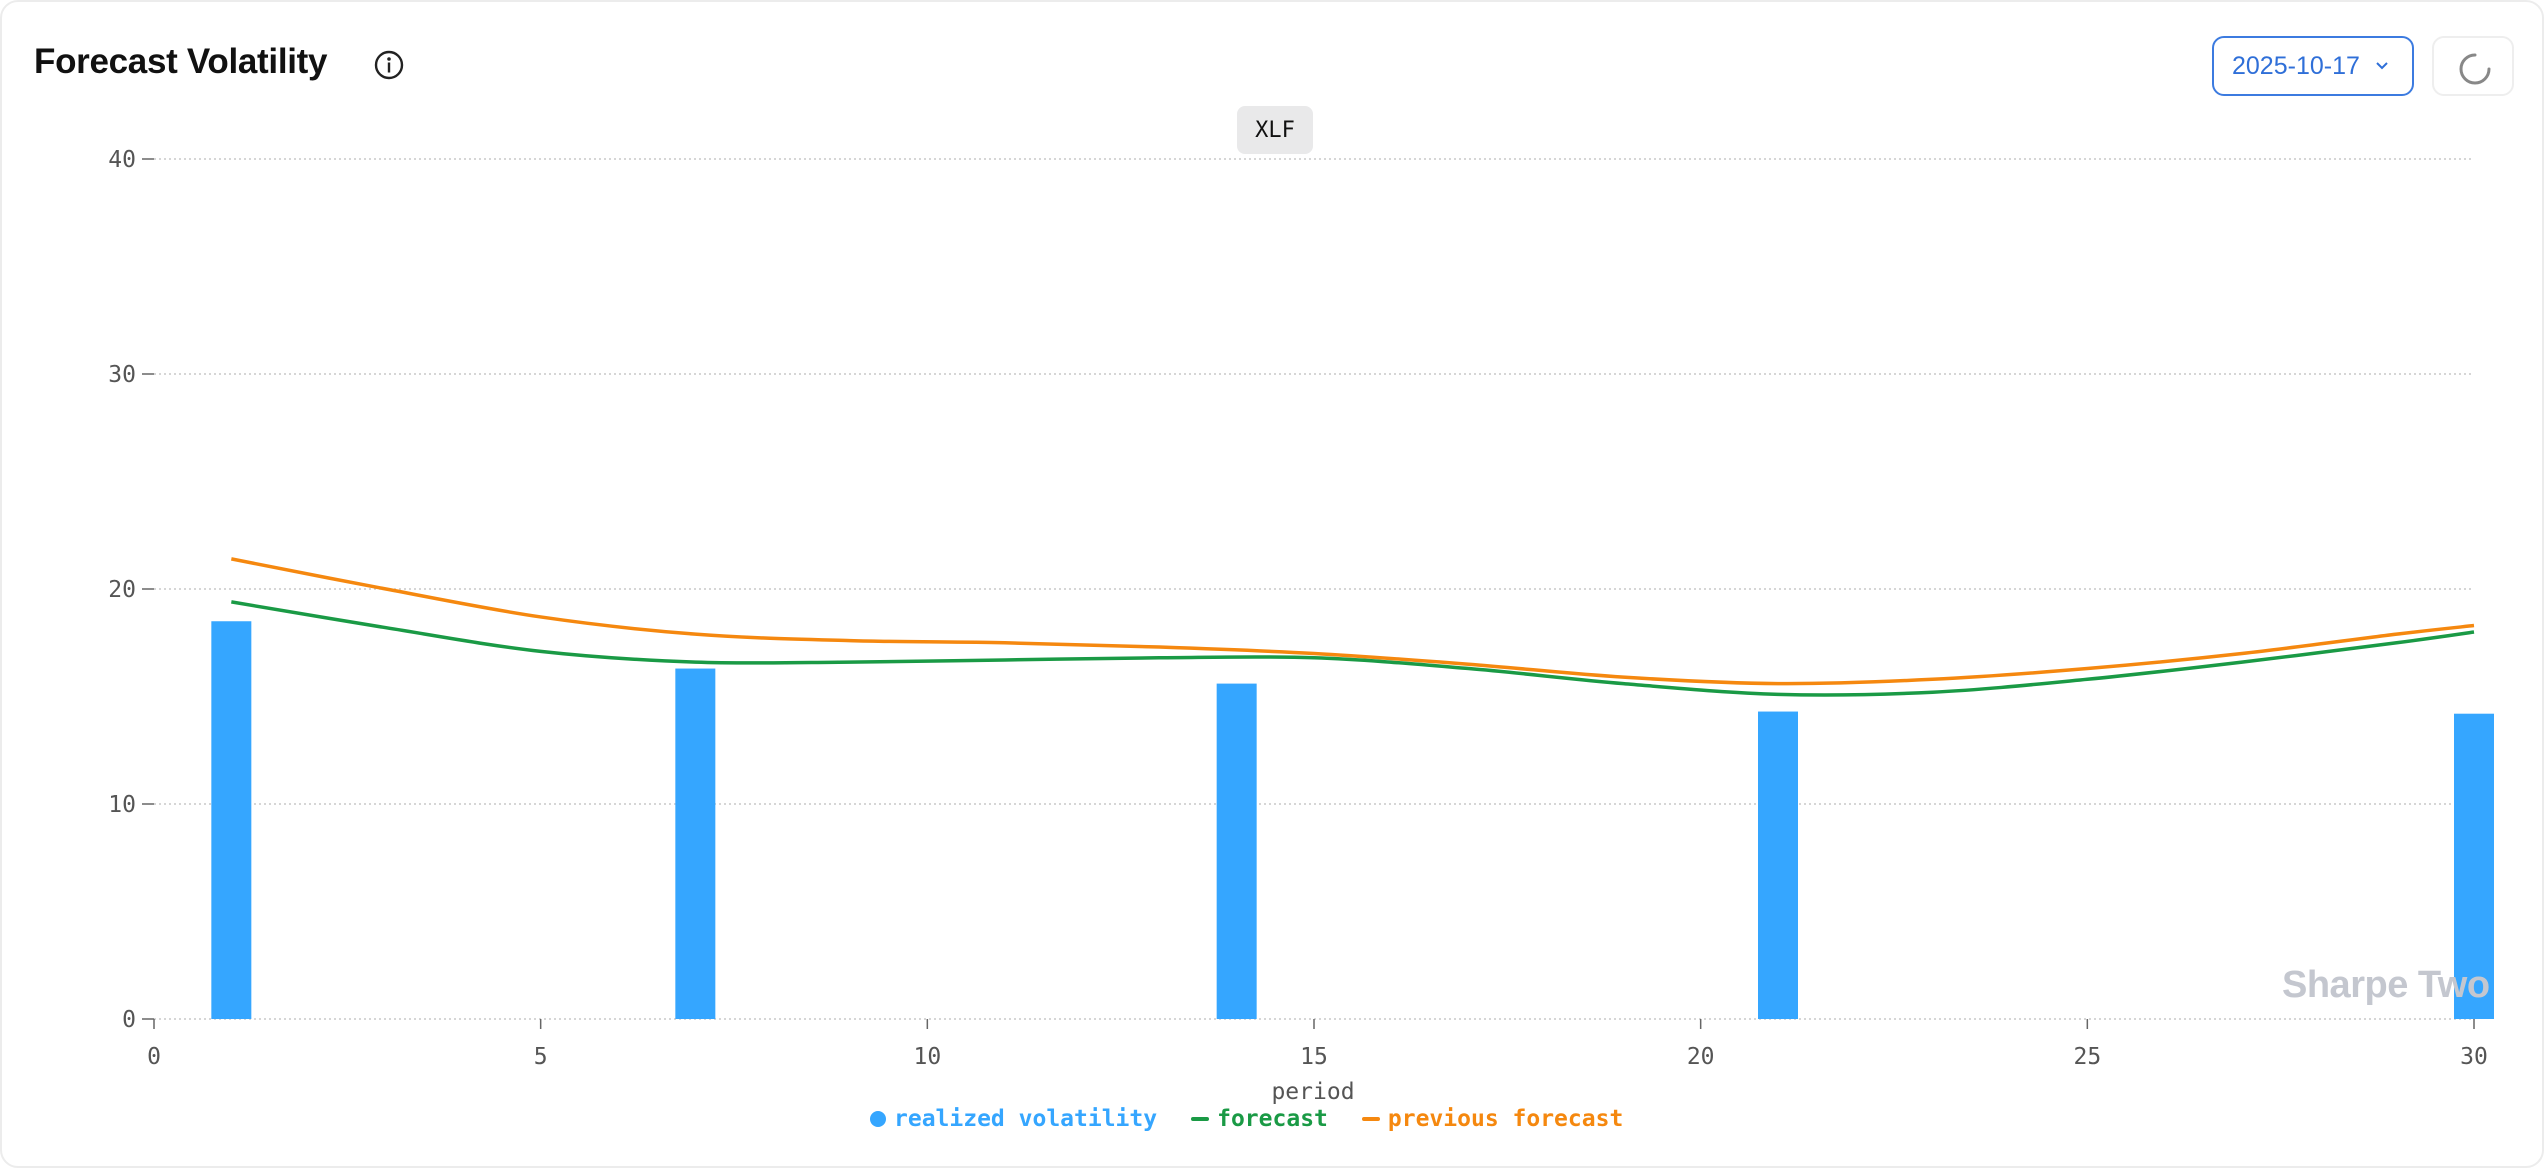  I want to click on legend-label-forecast: forecast, so click(1272, 1119).